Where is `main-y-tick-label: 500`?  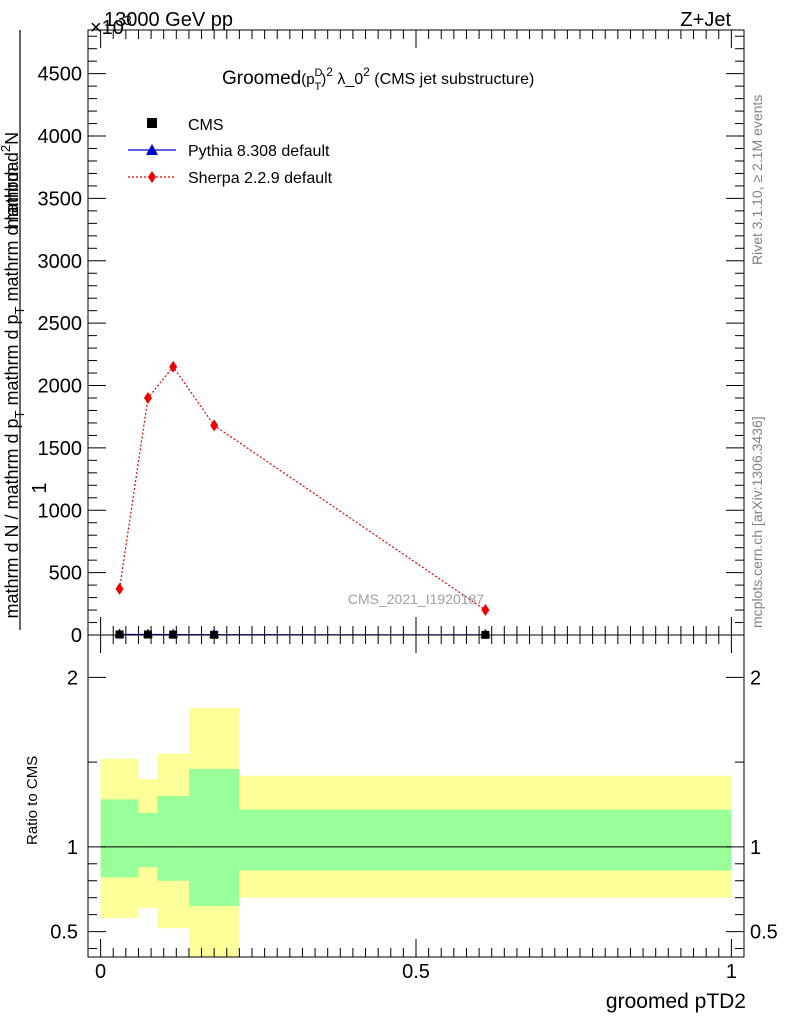
main-y-tick-label: 500 is located at coordinates (65, 574).